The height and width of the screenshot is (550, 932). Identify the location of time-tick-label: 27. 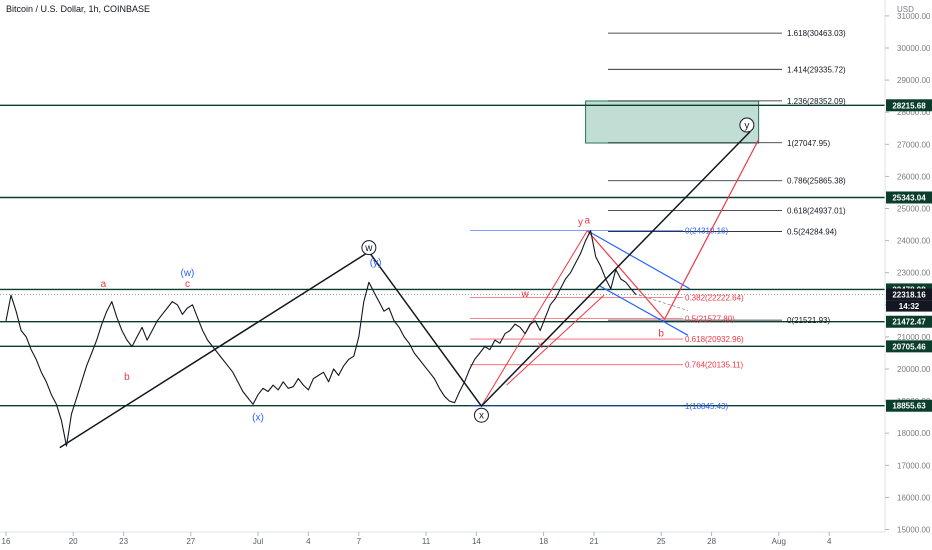
(190, 541).